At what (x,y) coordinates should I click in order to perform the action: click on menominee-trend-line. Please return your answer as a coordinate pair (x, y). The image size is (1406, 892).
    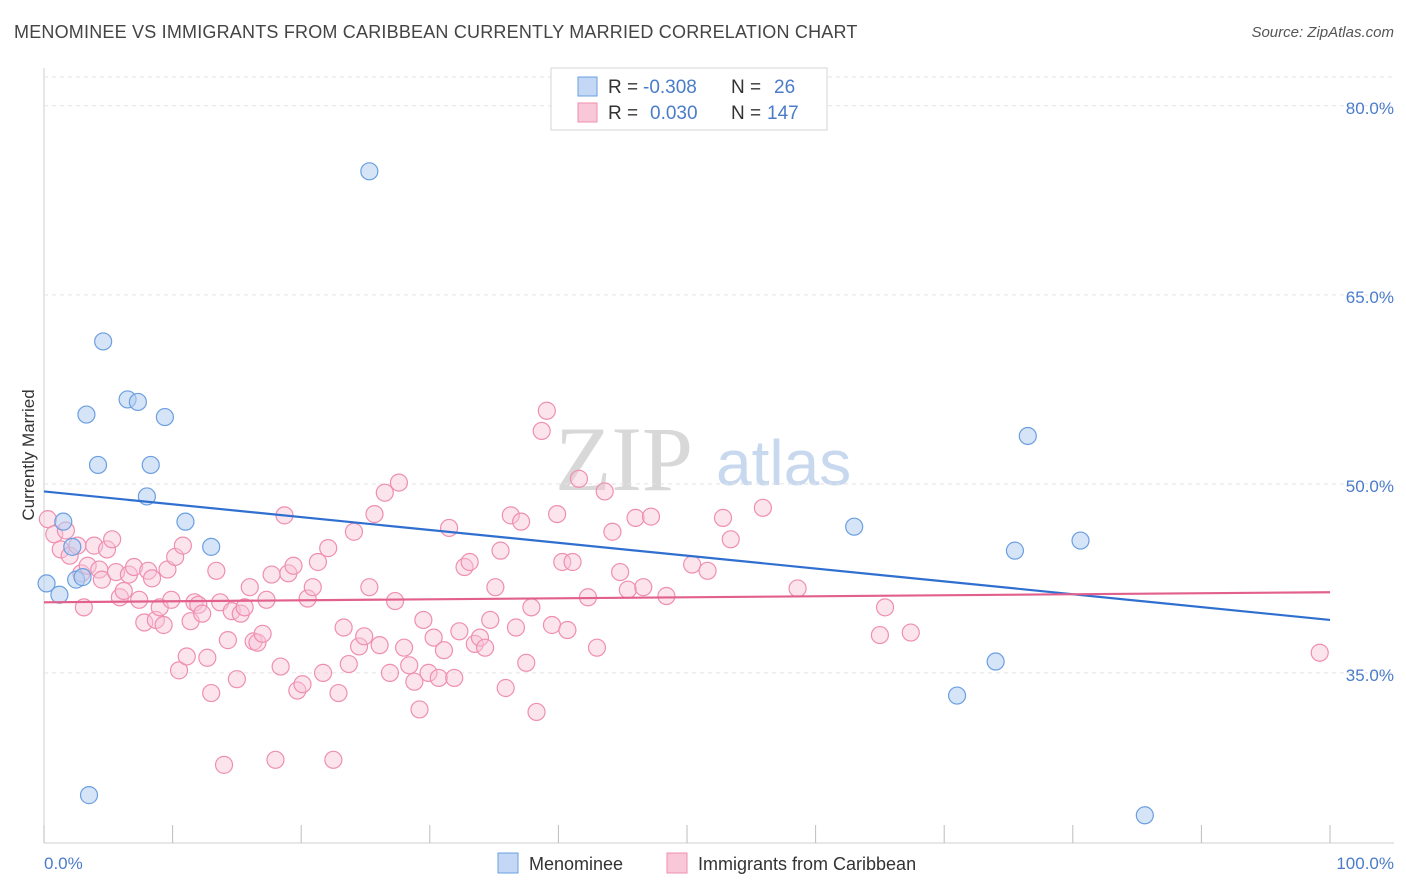
    Looking at the image, I should click on (687, 556).